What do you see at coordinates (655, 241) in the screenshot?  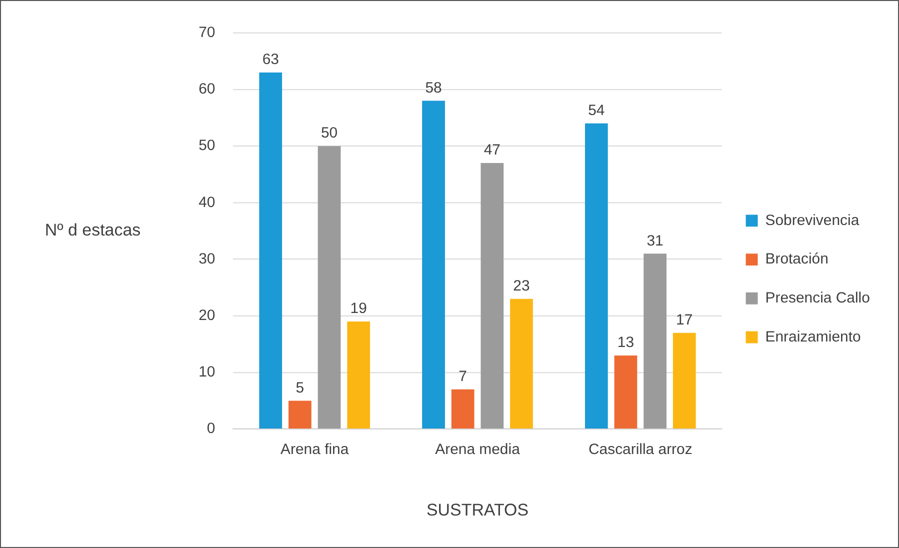 I see `data-label: 31` at bounding box center [655, 241].